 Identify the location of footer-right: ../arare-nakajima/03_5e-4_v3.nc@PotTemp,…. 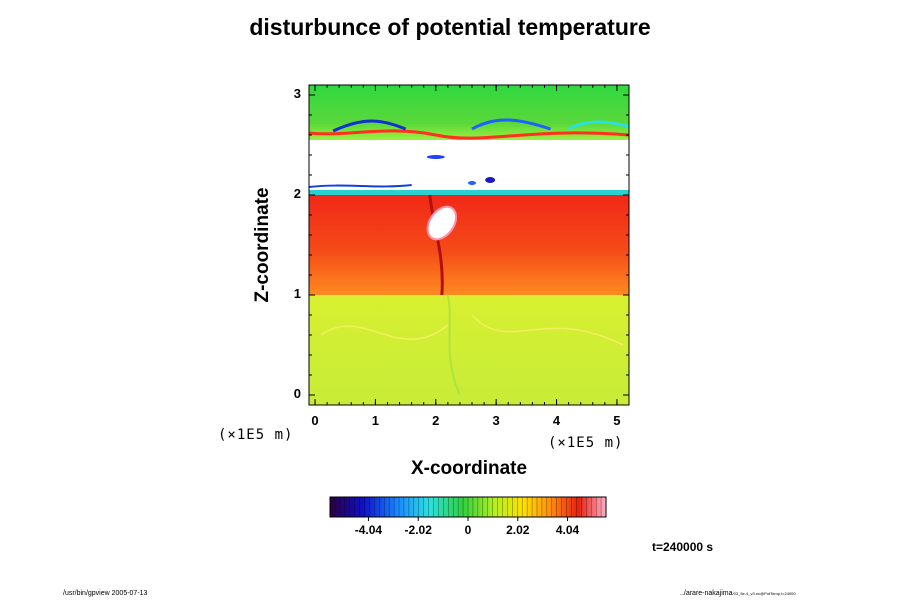
(738, 593).